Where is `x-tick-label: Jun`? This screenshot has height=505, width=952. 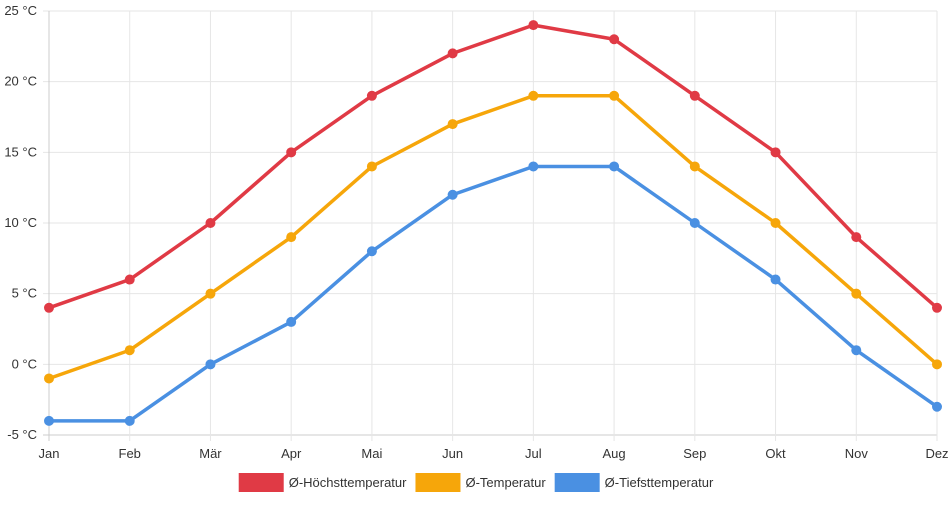 x-tick-label: Jun is located at coordinates (452, 453).